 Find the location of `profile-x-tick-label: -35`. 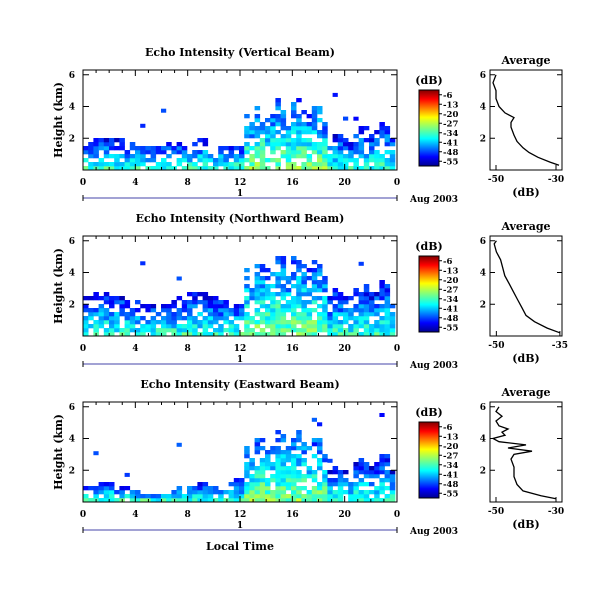

profile-x-tick-label: -35 is located at coordinates (560, 346).